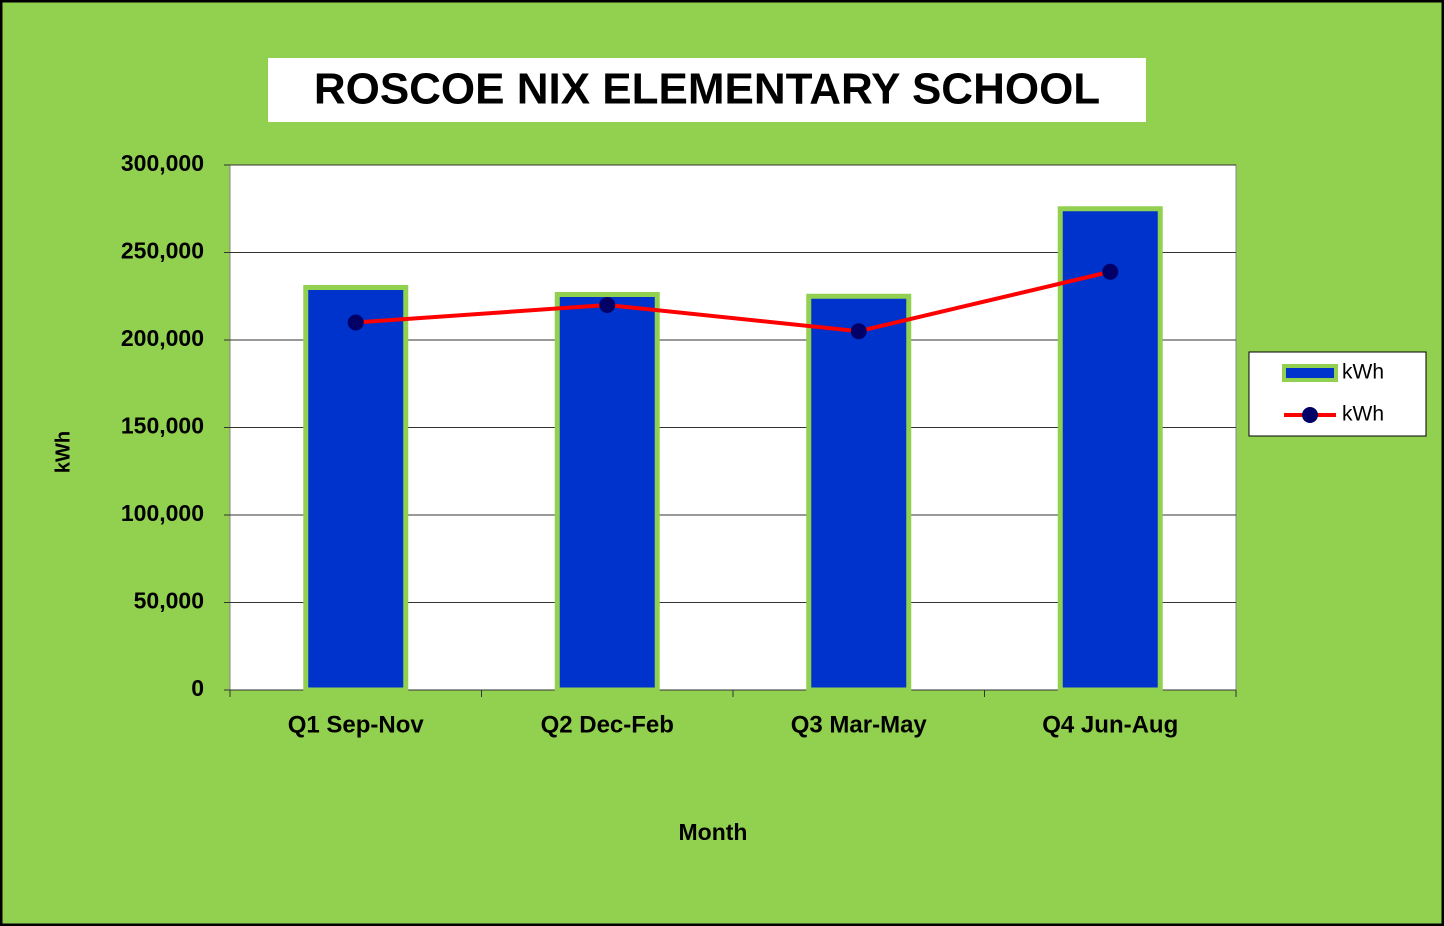 Image resolution: width=1444 pixels, height=926 pixels. I want to click on y-tick-label: 250,000, so click(162, 251).